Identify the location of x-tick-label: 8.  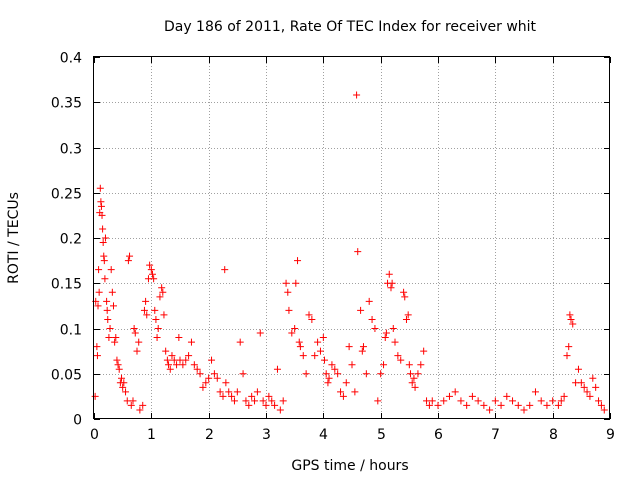
(553, 435).